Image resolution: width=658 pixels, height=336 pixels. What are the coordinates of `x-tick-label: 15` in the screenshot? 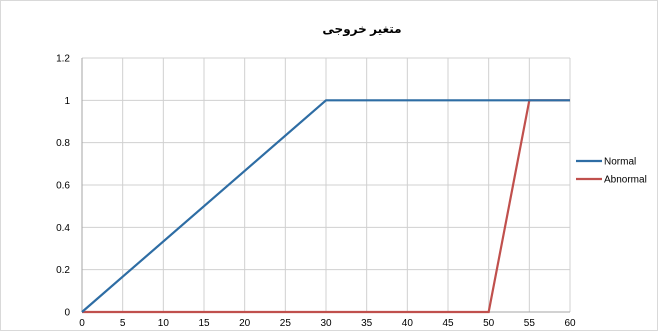 It's located at (204, 323).